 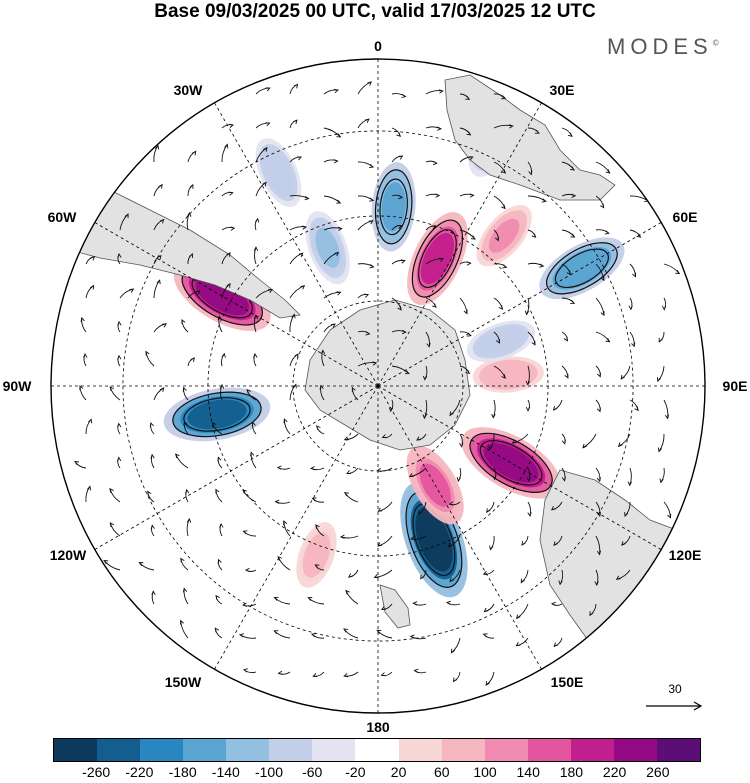 I want to click on positive-anomaly, so click(x=508, y=374).